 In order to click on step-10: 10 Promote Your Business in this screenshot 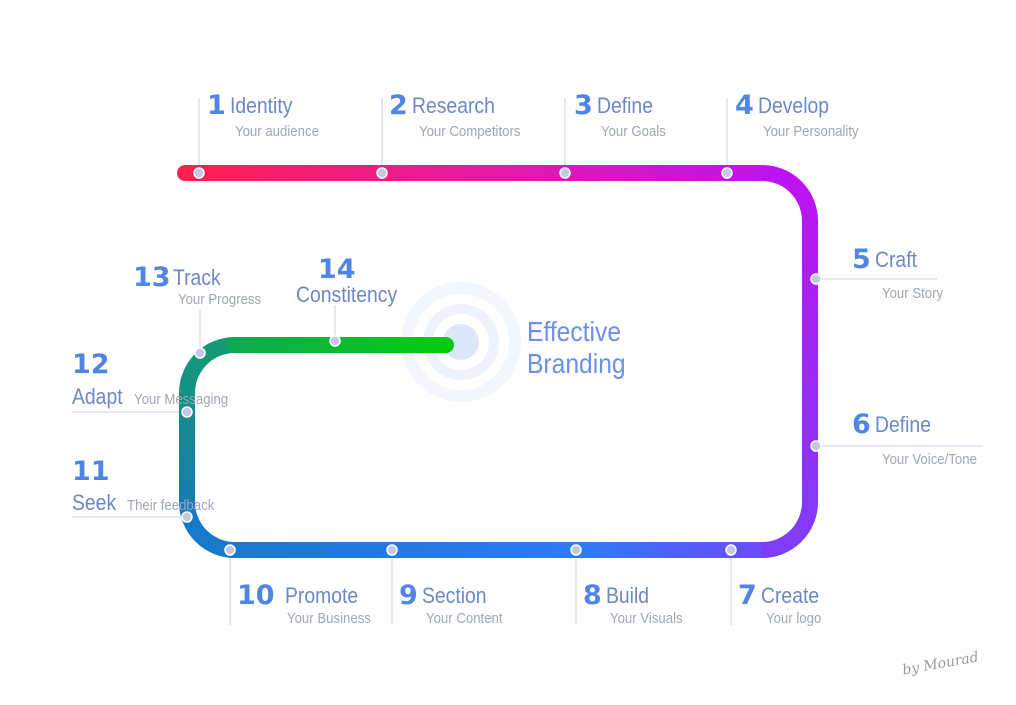, I will do `click(304, 603)`.